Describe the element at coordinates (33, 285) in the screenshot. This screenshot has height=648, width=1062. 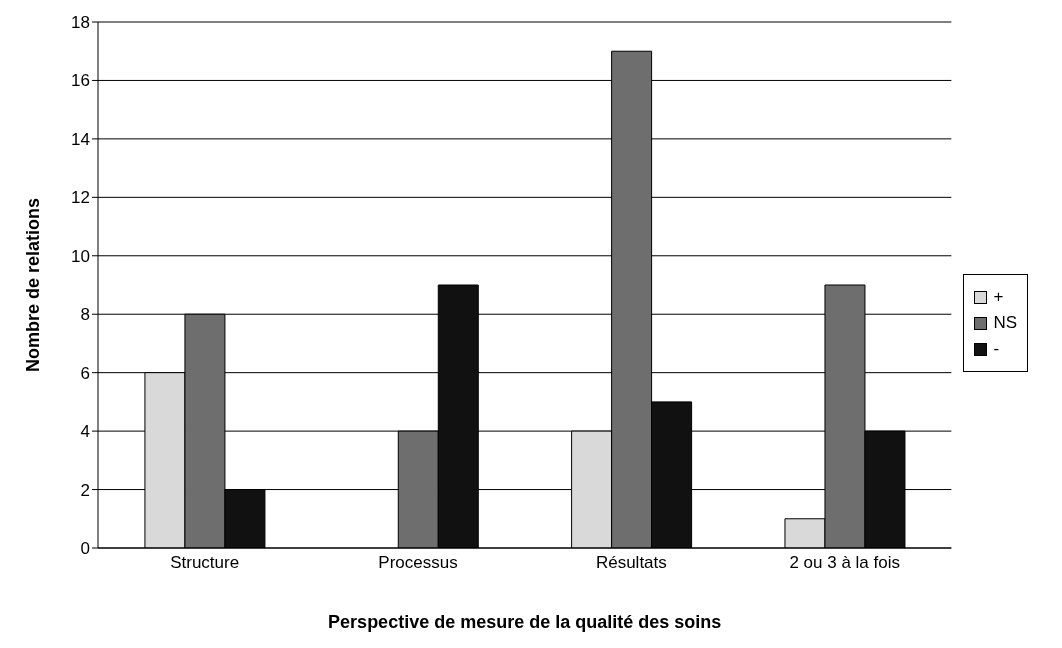
I see `y-axis-title: Nombre de relations` at that location.